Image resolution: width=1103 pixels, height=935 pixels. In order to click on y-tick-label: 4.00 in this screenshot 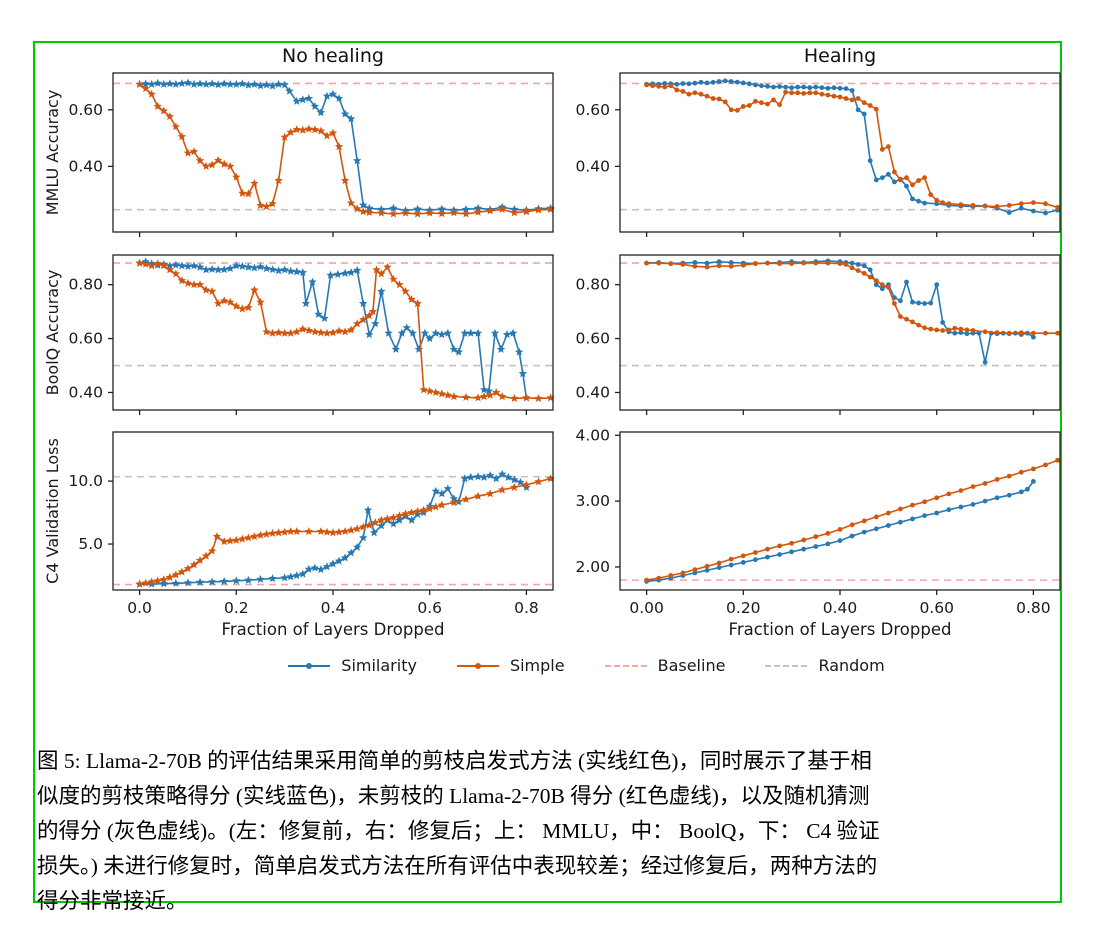, I will do `click(592, 435)`.